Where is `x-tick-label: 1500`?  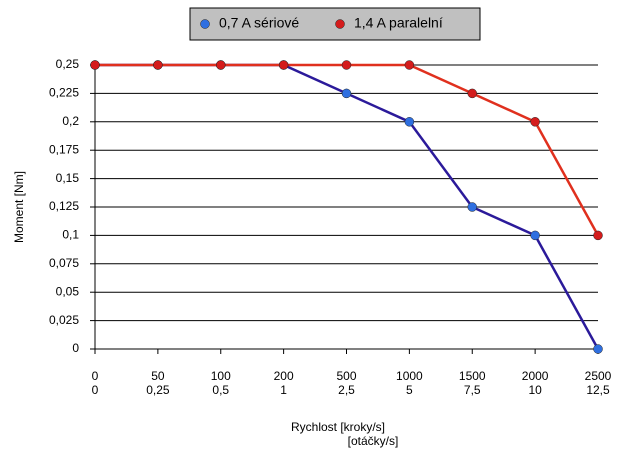
x-tick-label: 1500 is located at coordinates (472, 376).